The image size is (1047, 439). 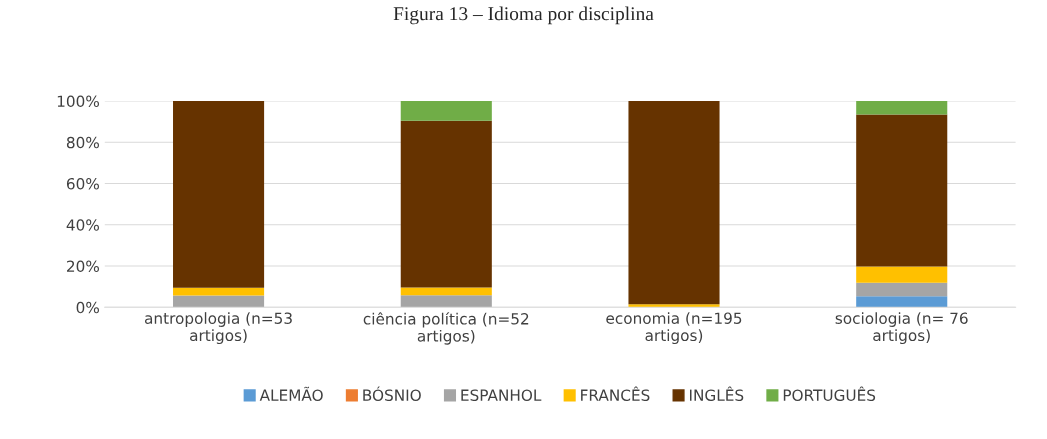 I want to click on legend-label: FRANCÊS, so click(x=615, y=393).